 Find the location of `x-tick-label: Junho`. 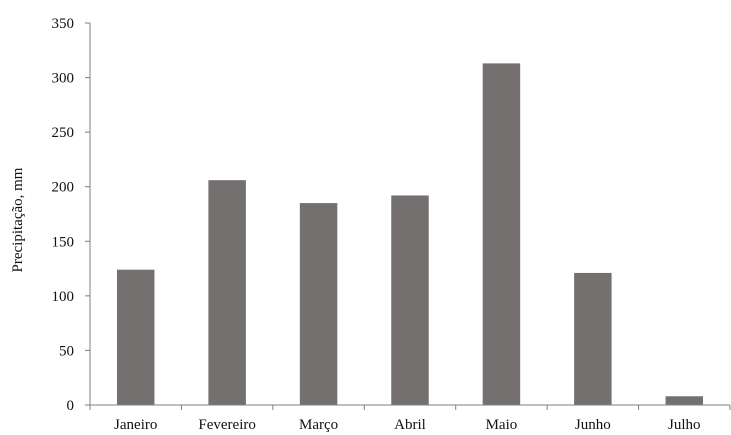

x-tick-label: Junho is located at coordinates (593, 425).